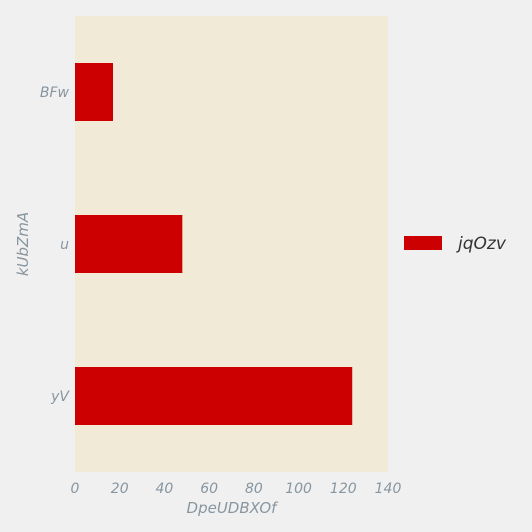 The height and width of the screenshot is (532, 532). What do you see at coordinates (236, 489) in the screenshot?
I see `x-tick-labels: 0 20 40 60 80 100 120 140` at bounding box center [236, 489].